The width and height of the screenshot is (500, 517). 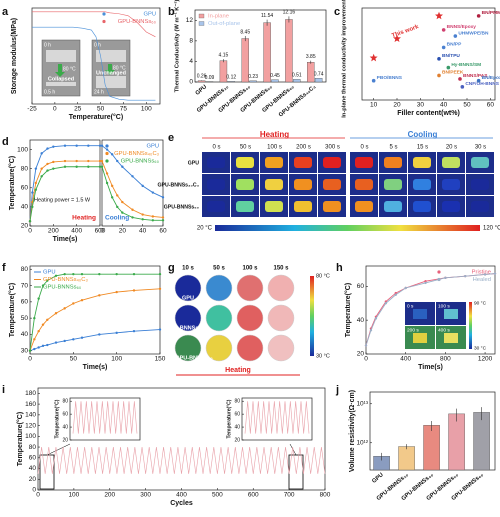 I want to click on value-label: 0.45, so click(x=275, y=76).